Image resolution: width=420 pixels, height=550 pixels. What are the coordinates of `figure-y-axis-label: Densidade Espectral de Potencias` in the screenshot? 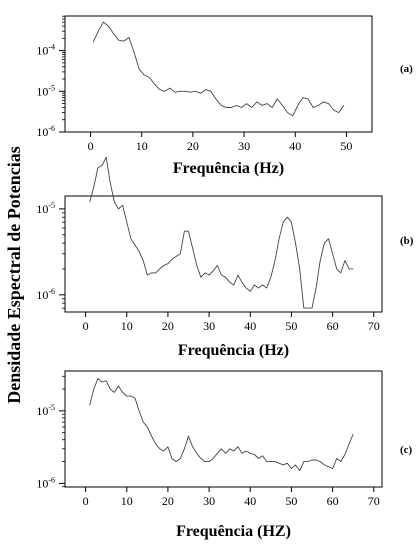 It's located at (14, 274).